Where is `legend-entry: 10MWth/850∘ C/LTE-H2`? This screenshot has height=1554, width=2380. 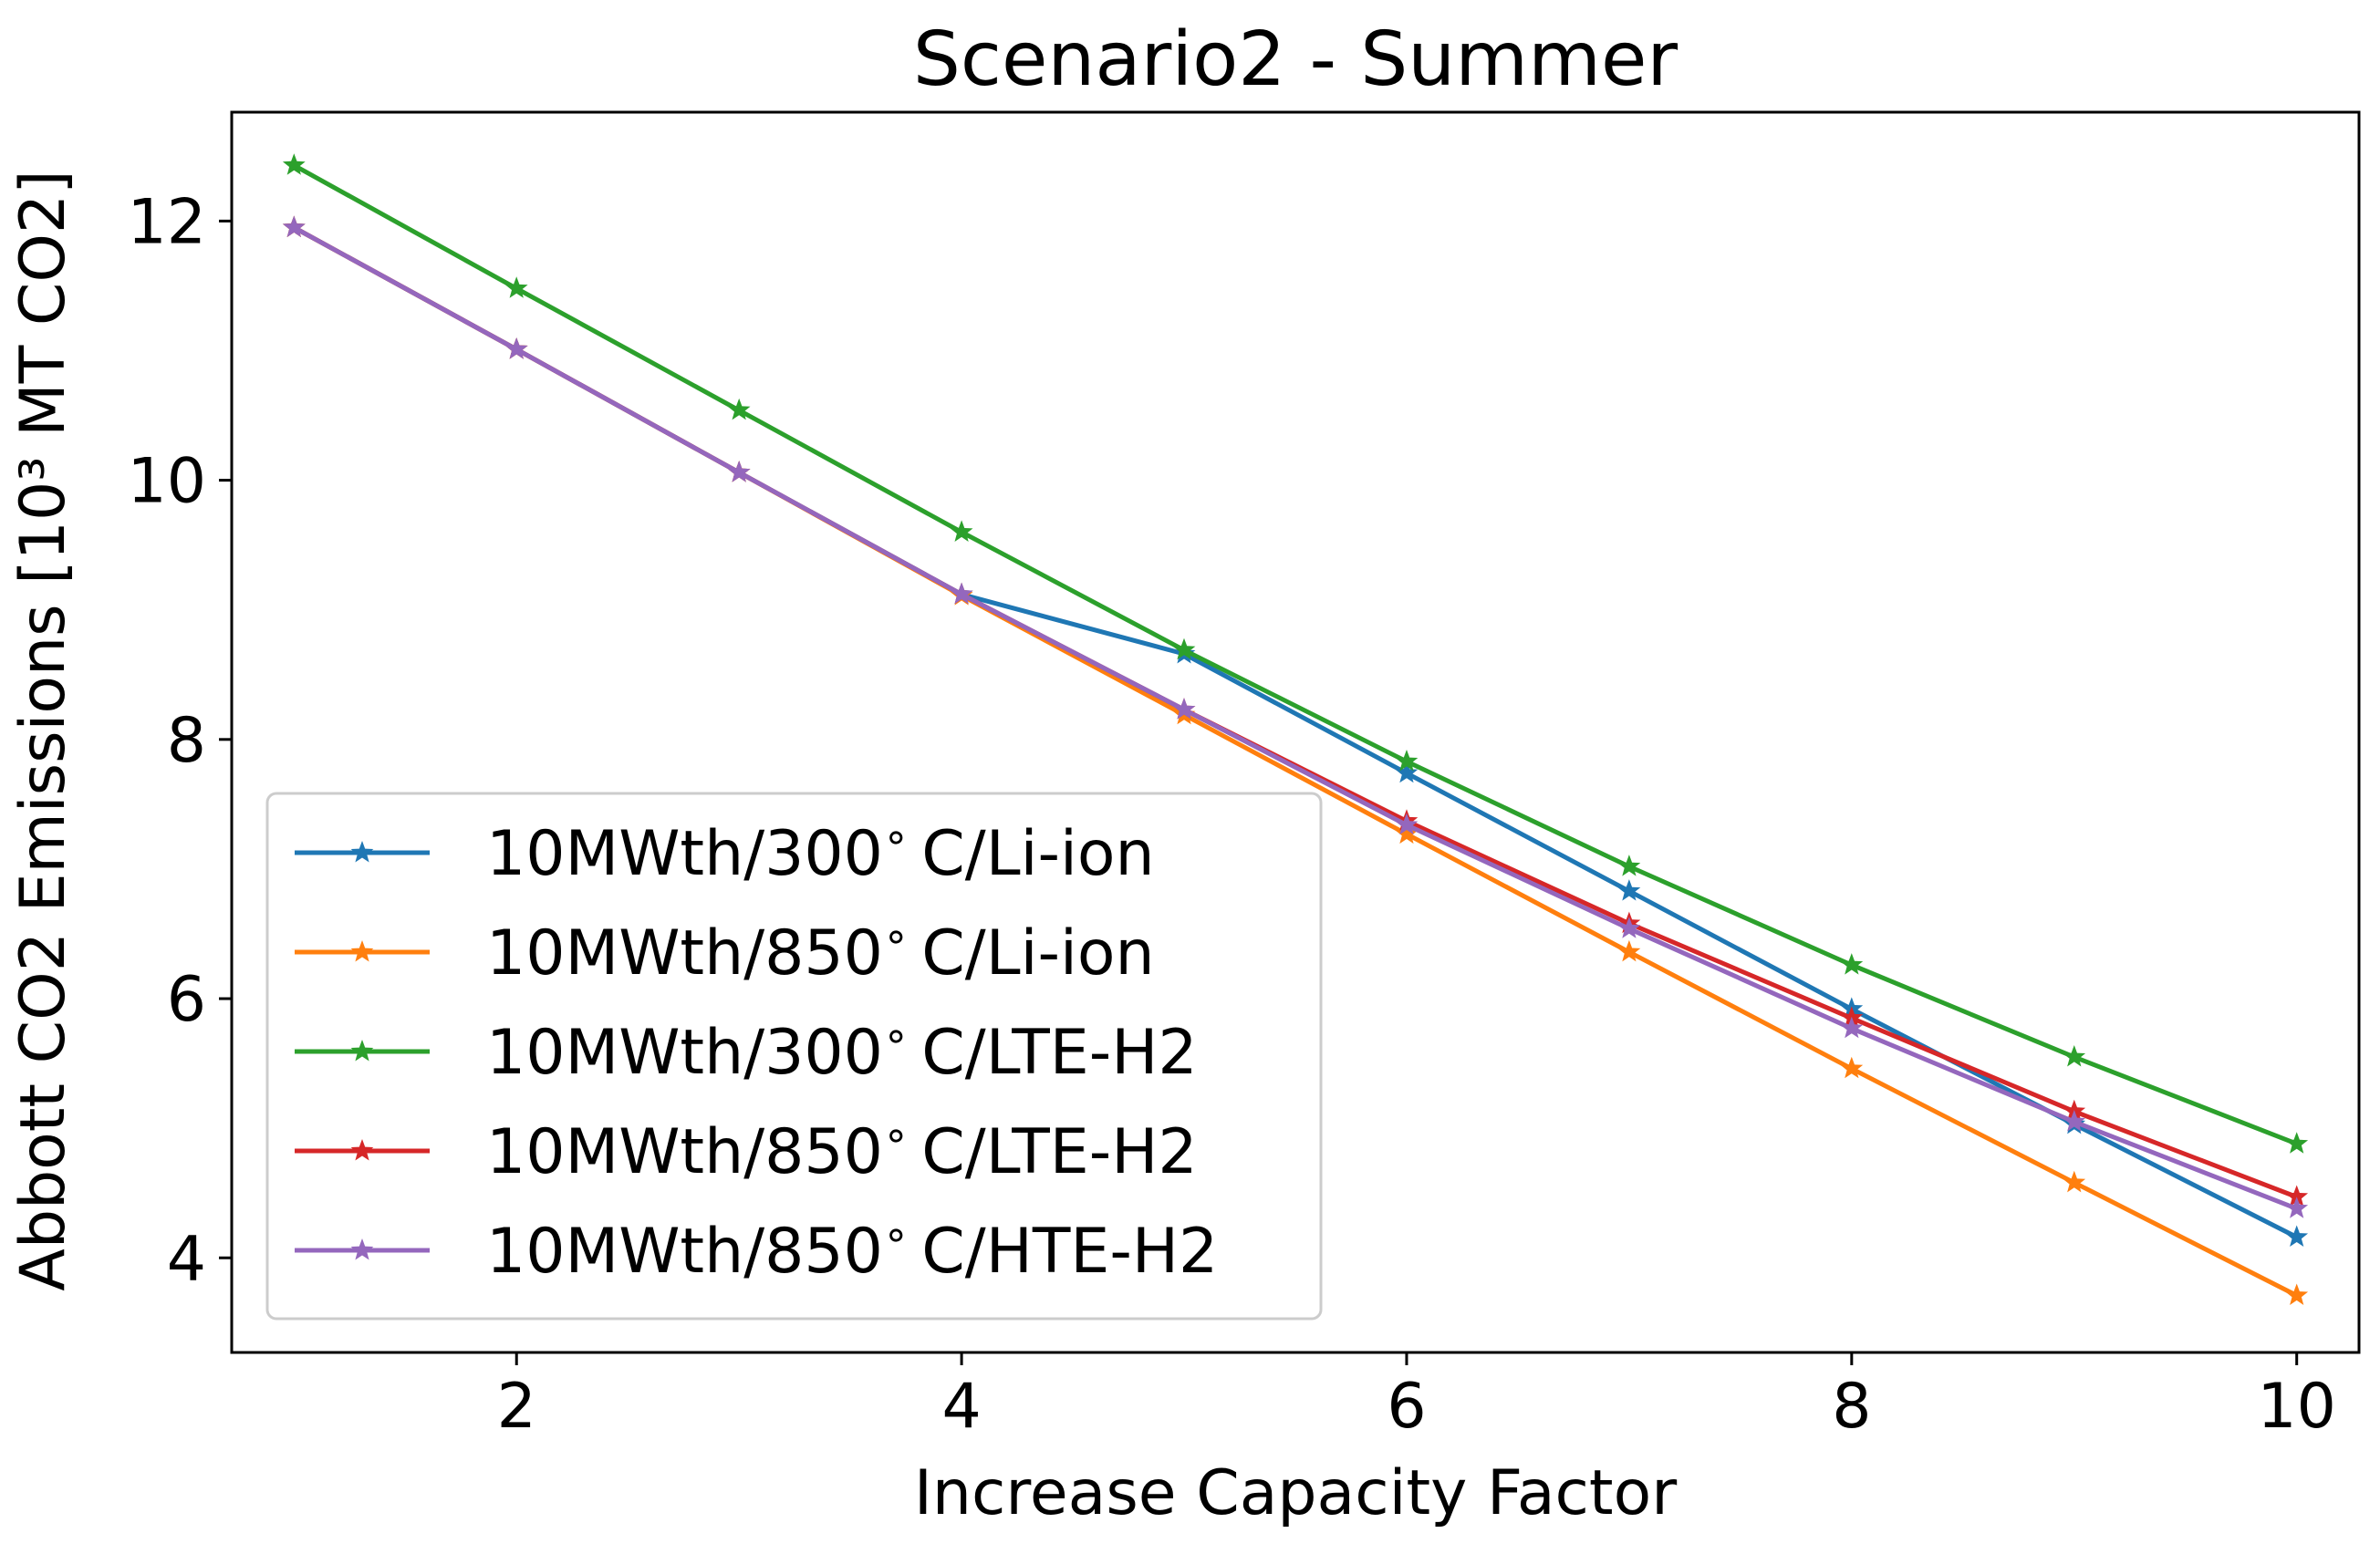
legend-entry: 10MWth/850∘ C/LTE-H2 is located at coordinates (747, 1149).